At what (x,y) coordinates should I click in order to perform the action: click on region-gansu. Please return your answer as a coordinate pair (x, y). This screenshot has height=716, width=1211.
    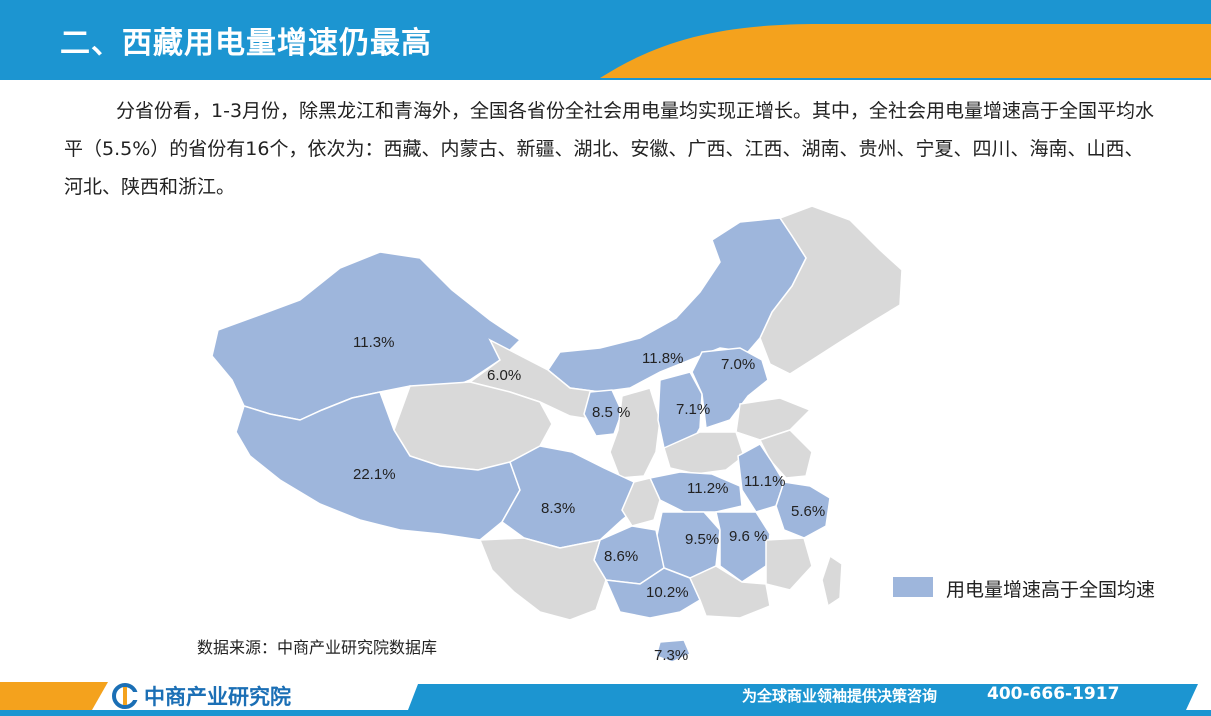
    Looking at the image, I should click on (539, 379).